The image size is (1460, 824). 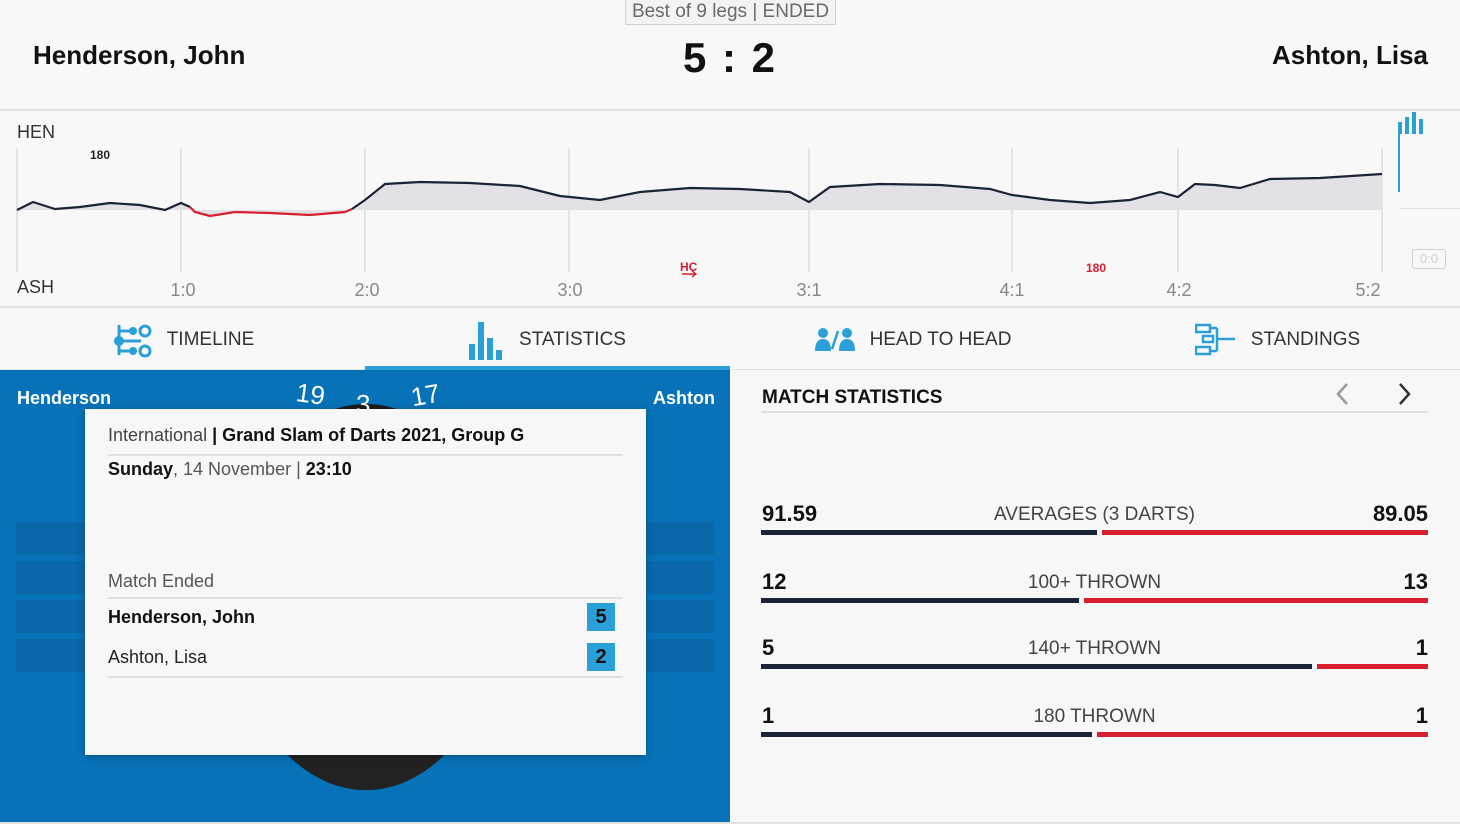 What do you see at coordinates (328, 469) in the screenshot?
I see `match-time: 23:10` at bounding box center [328, 469].